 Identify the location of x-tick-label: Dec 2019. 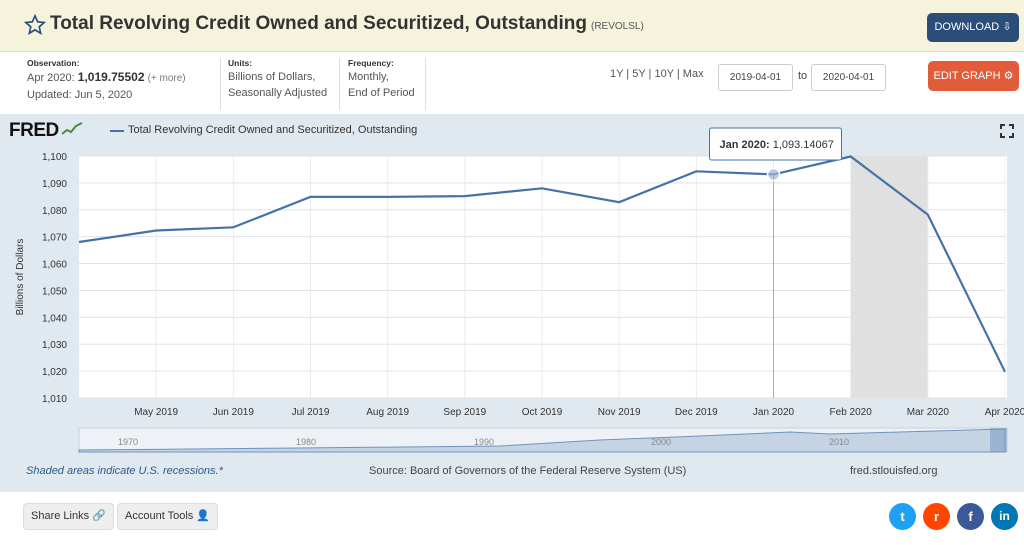
(696, 412).